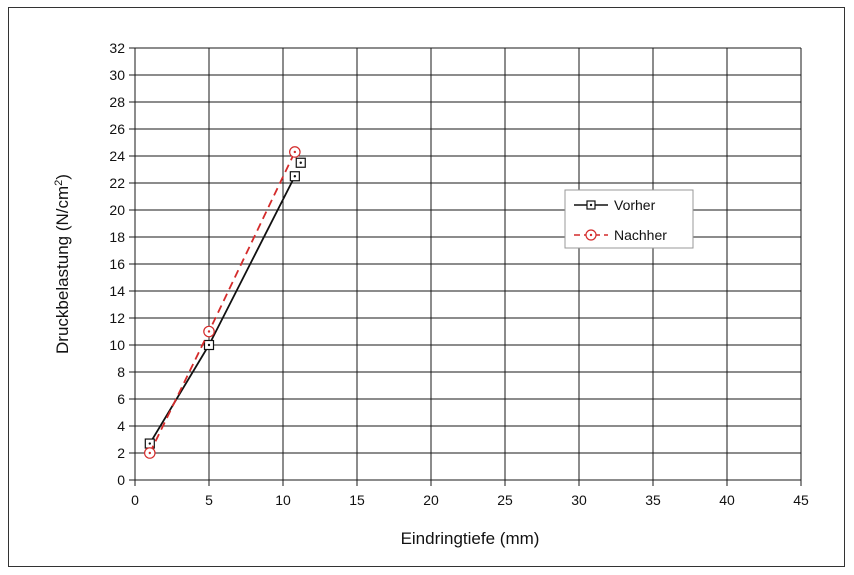  What do you see at coordinates (357, 500) in the screenshot?
I see `x-tick-label: 15` at bounding box center [357, 500].